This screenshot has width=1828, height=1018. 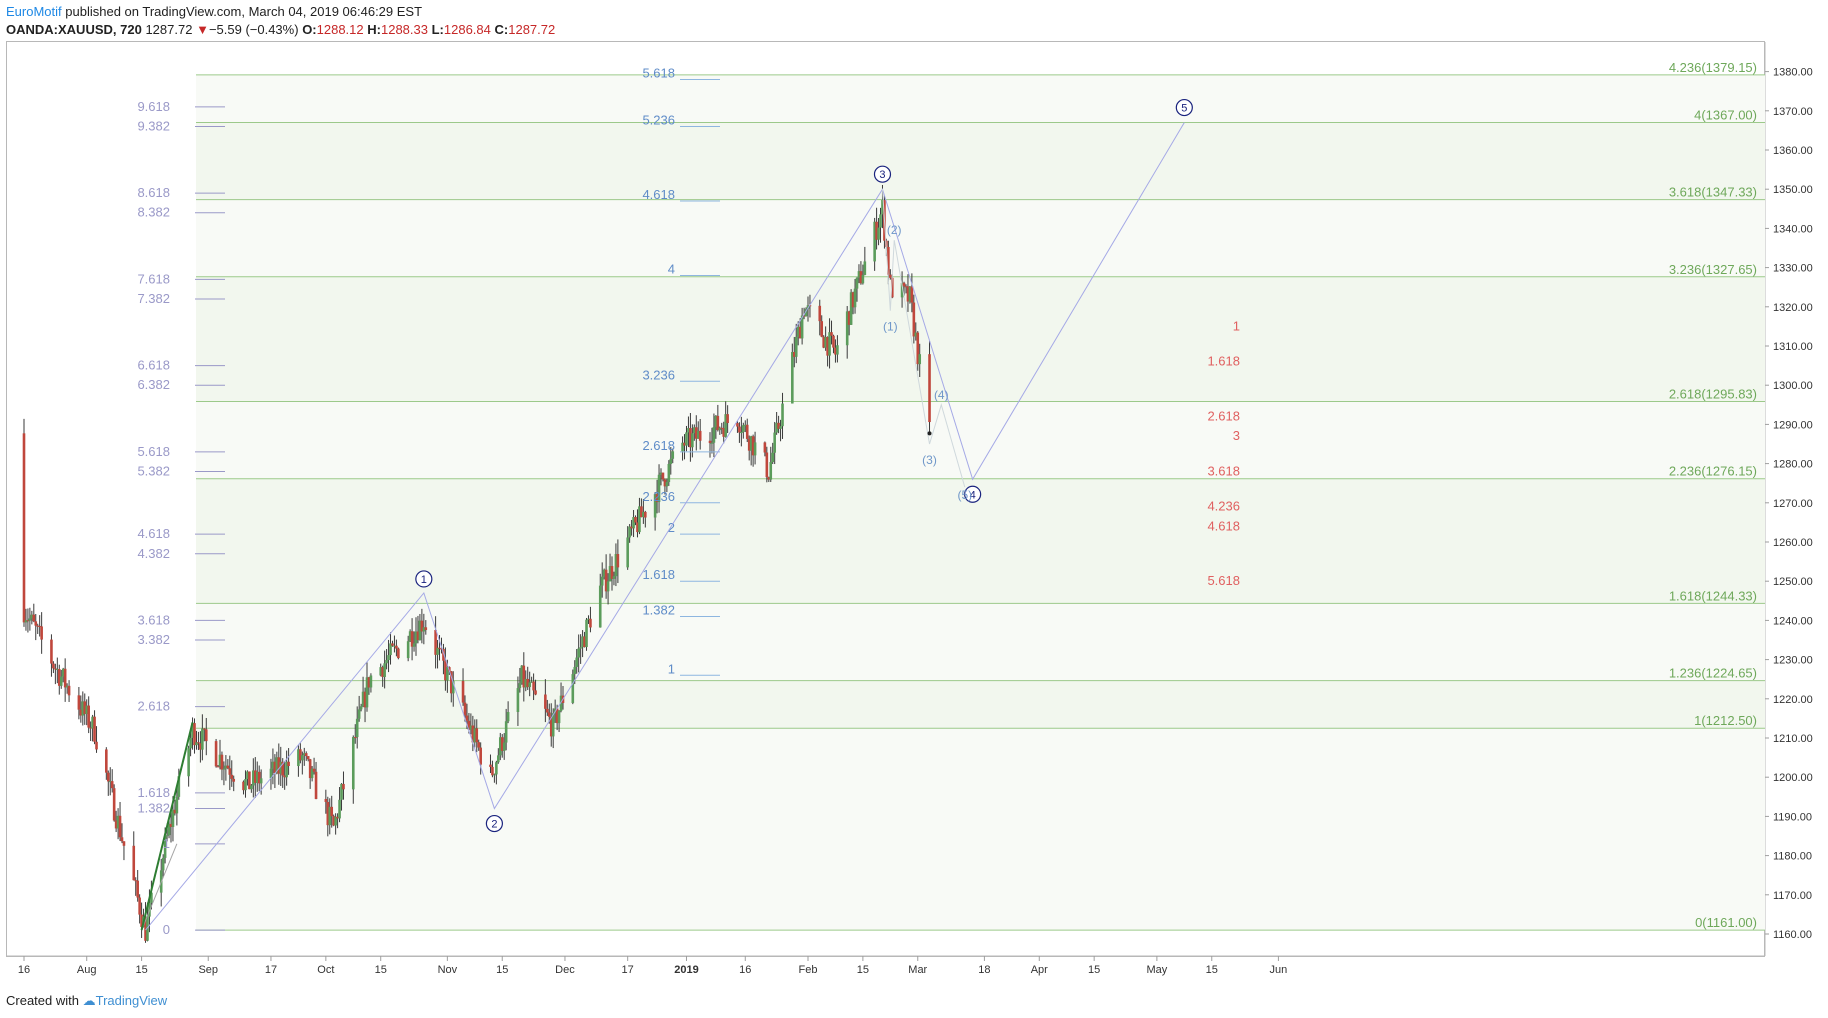 I want to click on fib-level-label: 4(1367.00), so click(x=1725, y=115).